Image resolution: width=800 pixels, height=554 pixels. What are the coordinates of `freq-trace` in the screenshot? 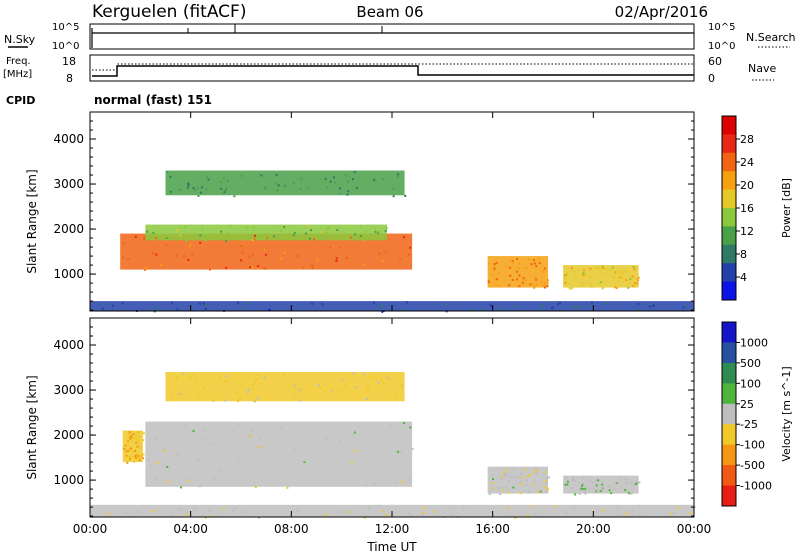 It's located at (393, 71).